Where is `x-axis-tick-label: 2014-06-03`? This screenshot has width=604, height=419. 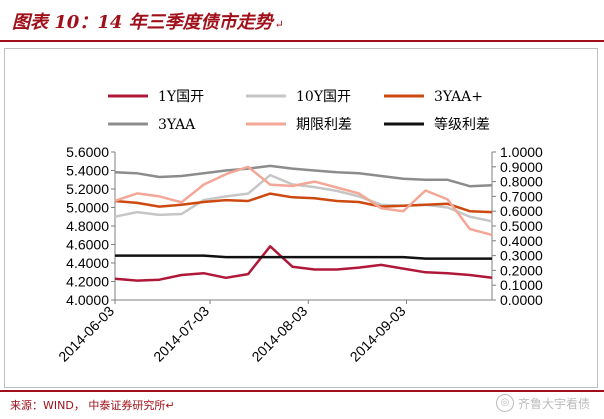 x-axis-tick-label: 2014-06-03 is located at coordinates (86, 334).